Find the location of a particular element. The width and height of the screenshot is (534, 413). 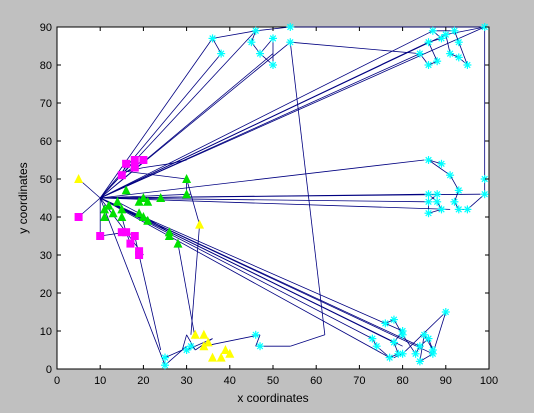

y-tick-label: 90 is located at coordinates (46, 28).